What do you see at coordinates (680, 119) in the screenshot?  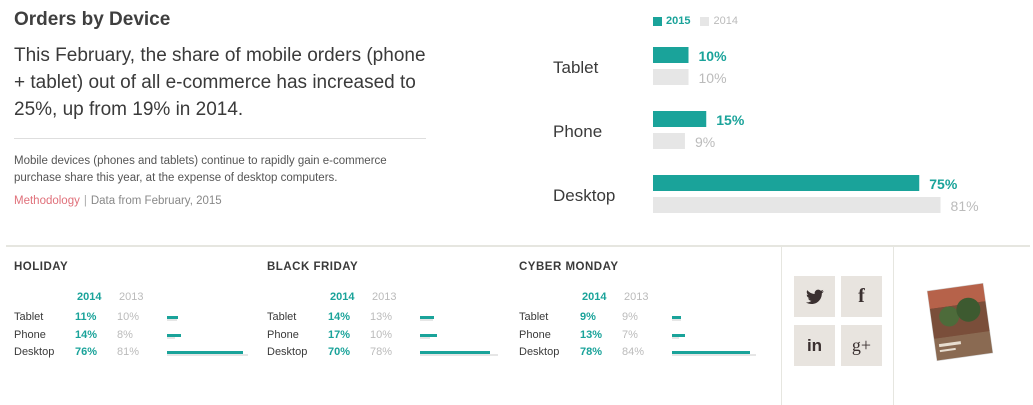 I see `bar-2015-phone` at bounding box center [680, 119].